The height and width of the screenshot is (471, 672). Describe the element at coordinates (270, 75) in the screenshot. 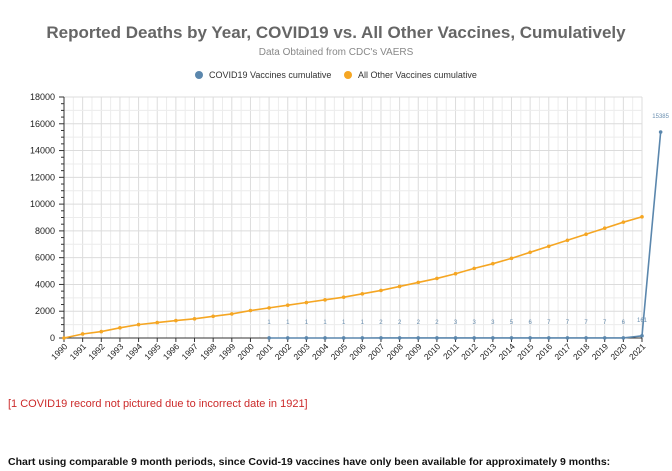

I see `legend-label-covid: COVID19 Vaccines cumulative` at that location.